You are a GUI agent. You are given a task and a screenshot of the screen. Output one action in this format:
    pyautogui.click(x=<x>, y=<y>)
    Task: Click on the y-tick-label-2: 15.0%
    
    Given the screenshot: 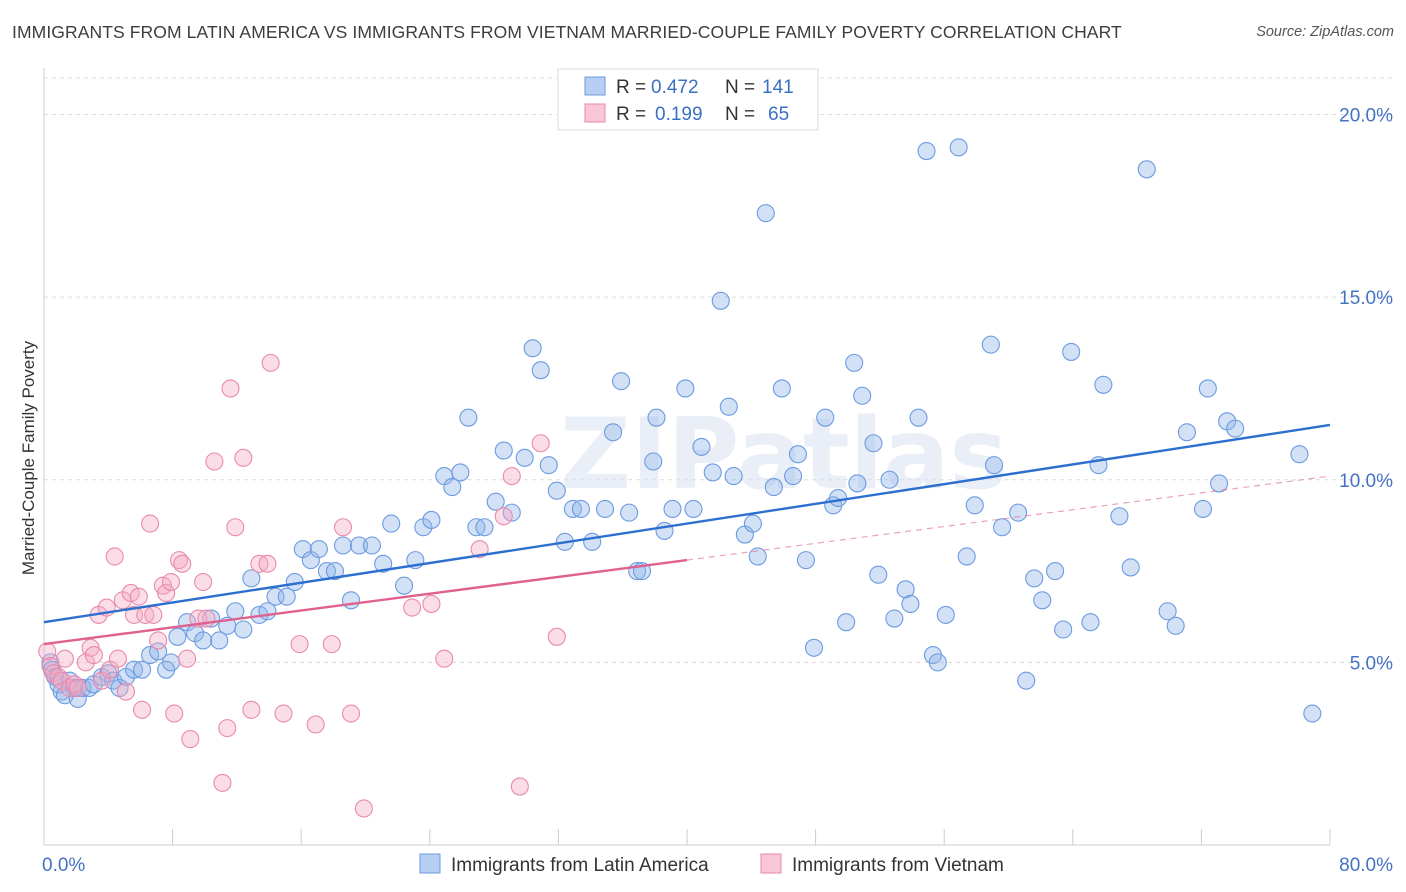 What is the action you would take?
    pyautogui.click(x=1366, y=298)
    